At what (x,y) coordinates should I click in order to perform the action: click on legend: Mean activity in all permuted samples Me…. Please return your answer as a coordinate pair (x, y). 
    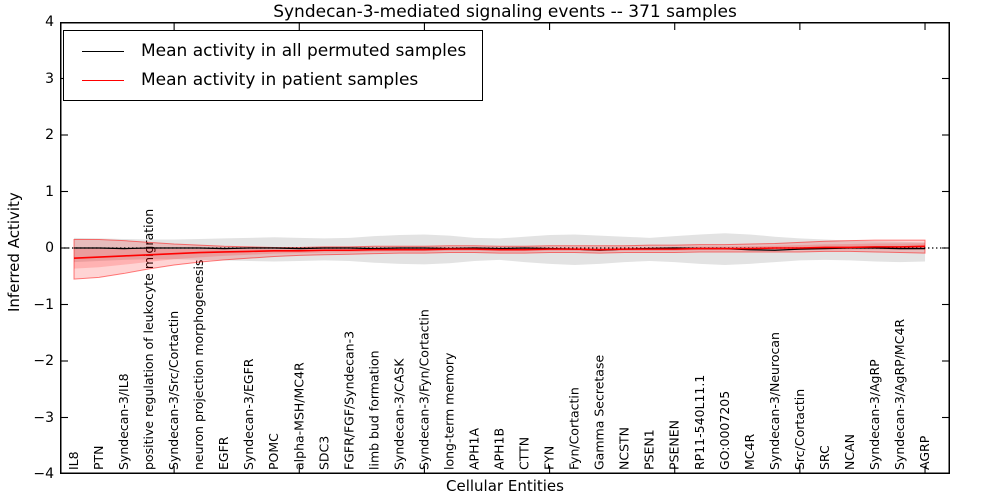
    Looking at the image, I should click on (273, 65).